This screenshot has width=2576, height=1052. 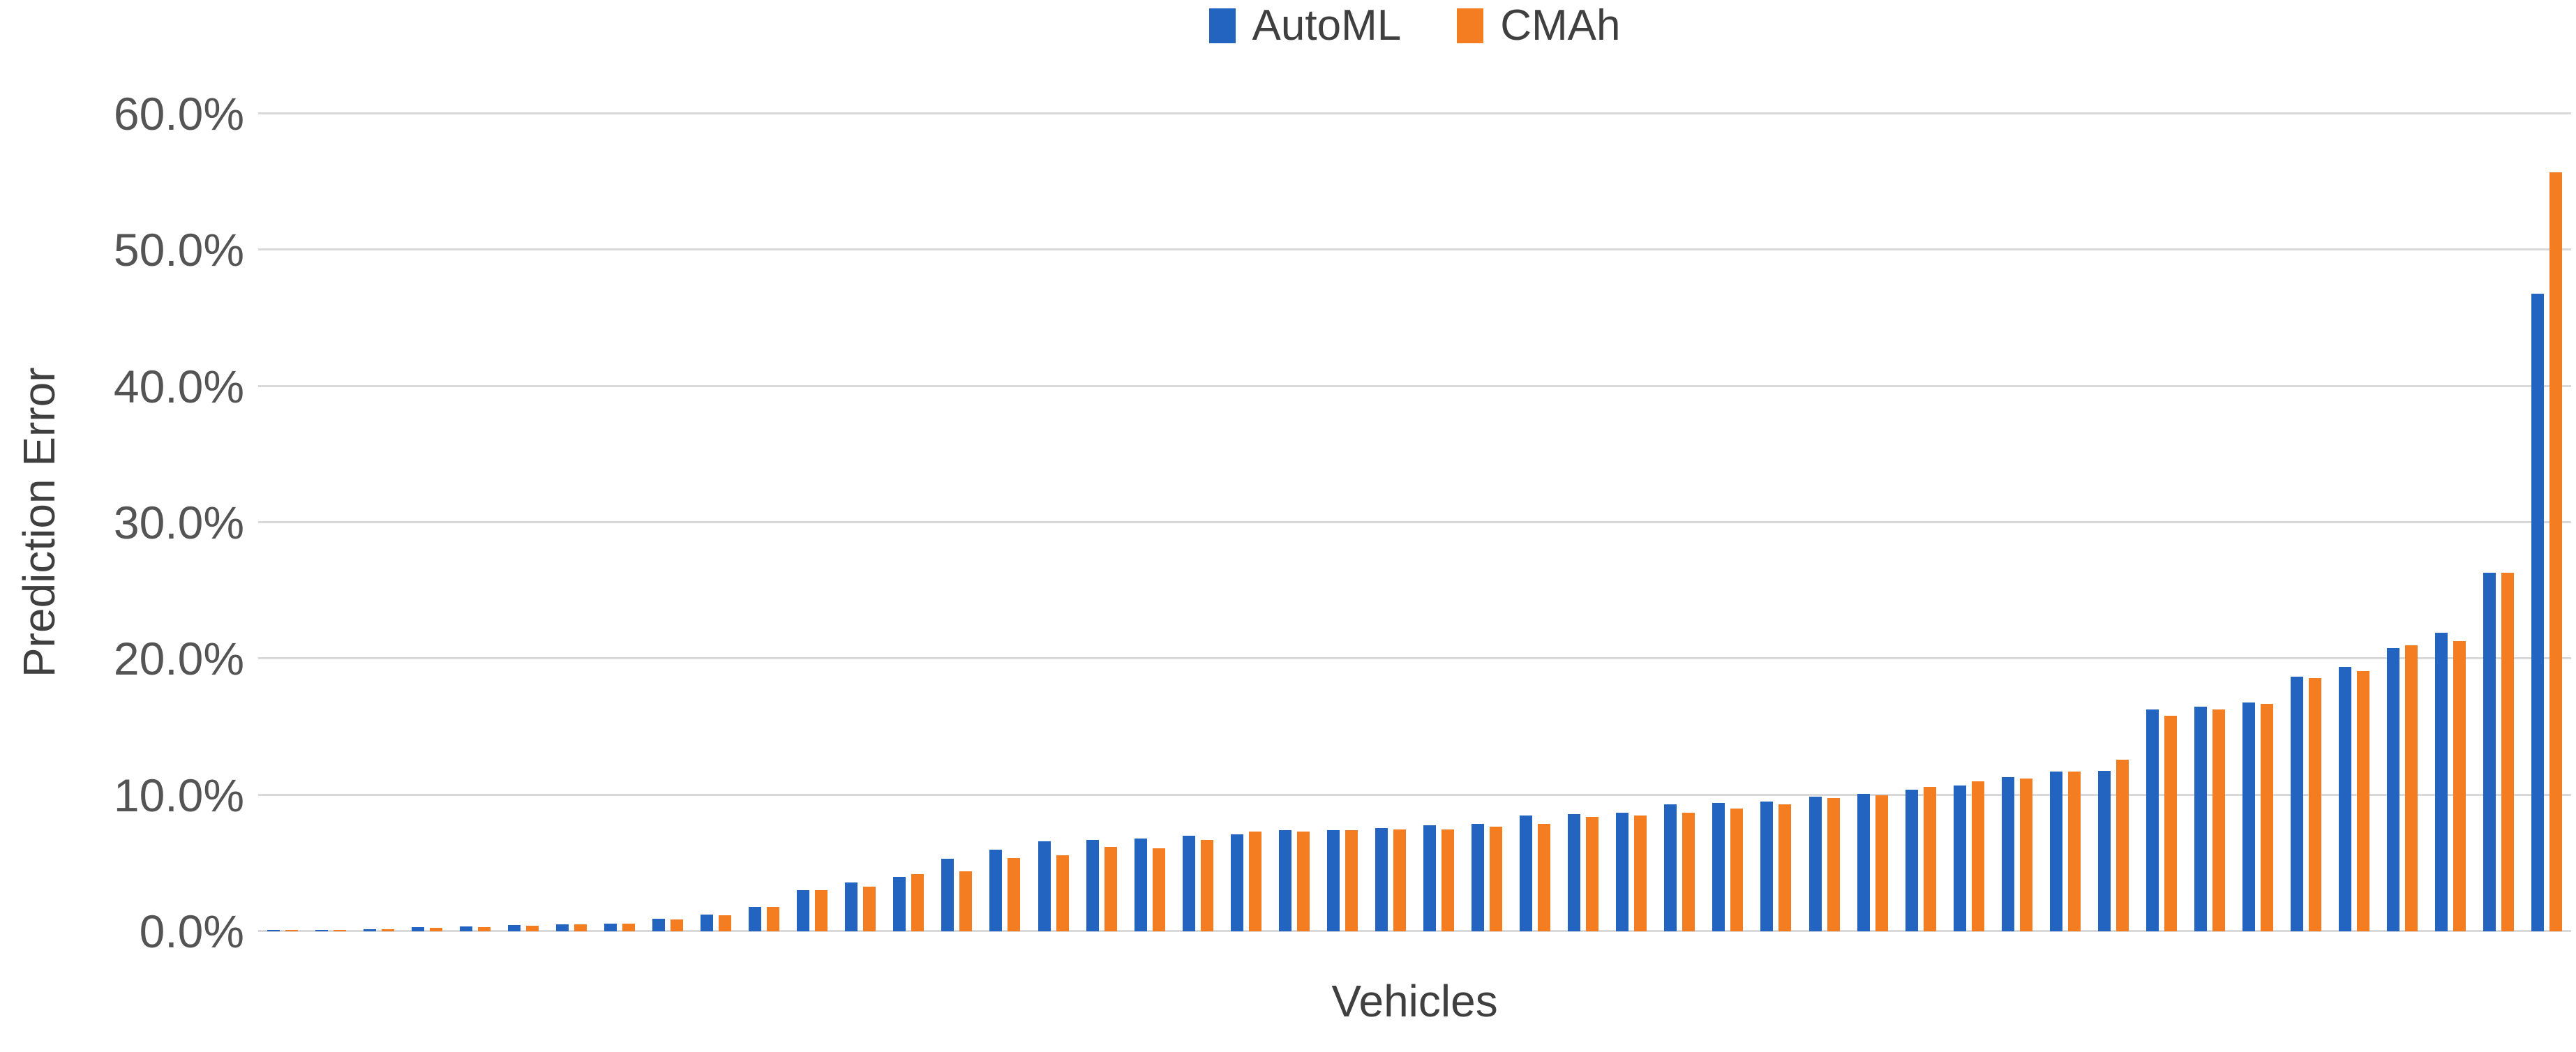 I want to click on legend-swatch-cmah, so click(x=1470, y=25).